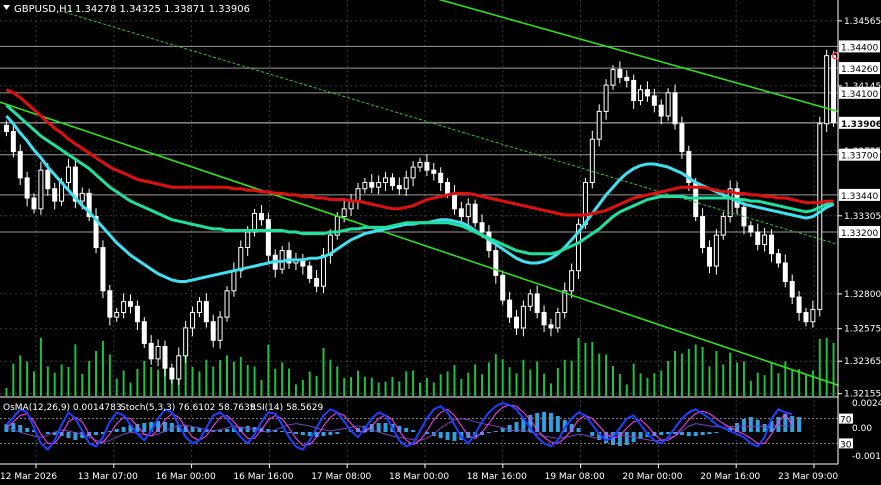 Image resolution: width=881 pixels, height=485 pixels. Describe the element at coordinates (862, 429) in the screenshot. I see `osma-scale-label: 0.00` at that location.